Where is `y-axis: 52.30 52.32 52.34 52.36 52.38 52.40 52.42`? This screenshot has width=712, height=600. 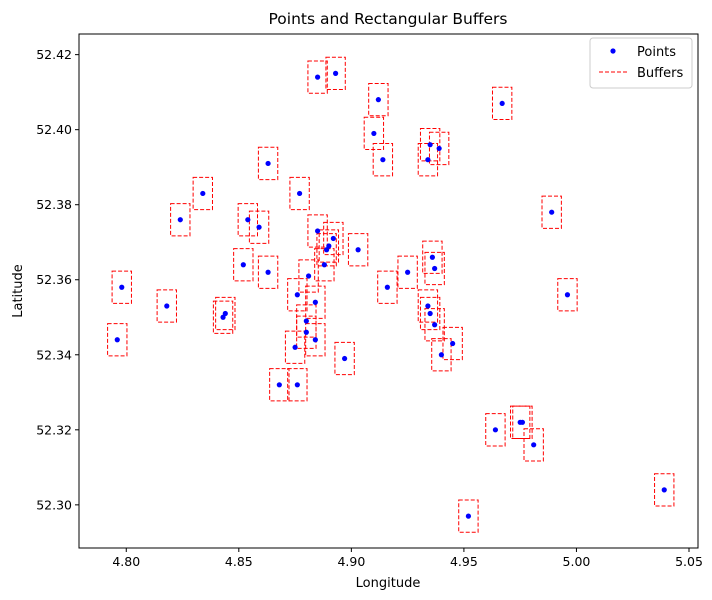
y-axis: 52.30 52.32 52.34 52.36 52.38 52.40 52.42 is located at coordinates (57, 279).